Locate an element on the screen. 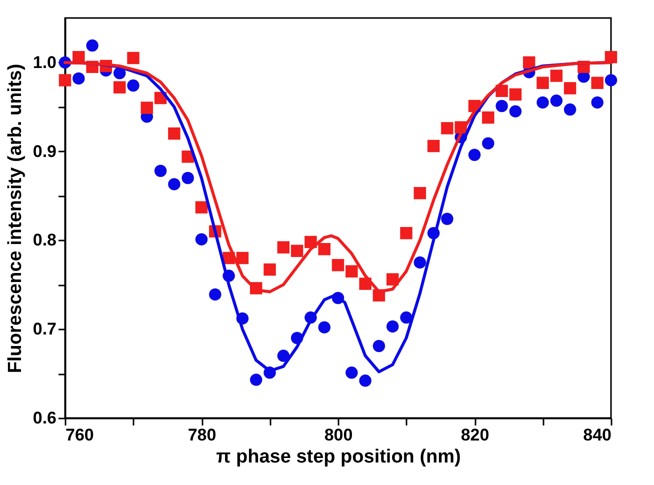 The height and width of the screenshot is (485, 654). y-tick-label: 0.7 is located at coordinates (44, 329).